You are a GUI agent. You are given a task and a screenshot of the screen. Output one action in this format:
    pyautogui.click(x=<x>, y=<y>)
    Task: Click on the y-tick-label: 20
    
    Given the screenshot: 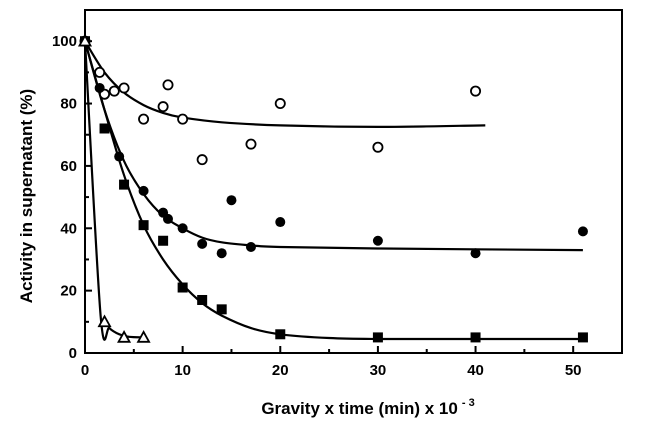 What is the action you would take?
    pyautogui.click(x=68, y=291)
    